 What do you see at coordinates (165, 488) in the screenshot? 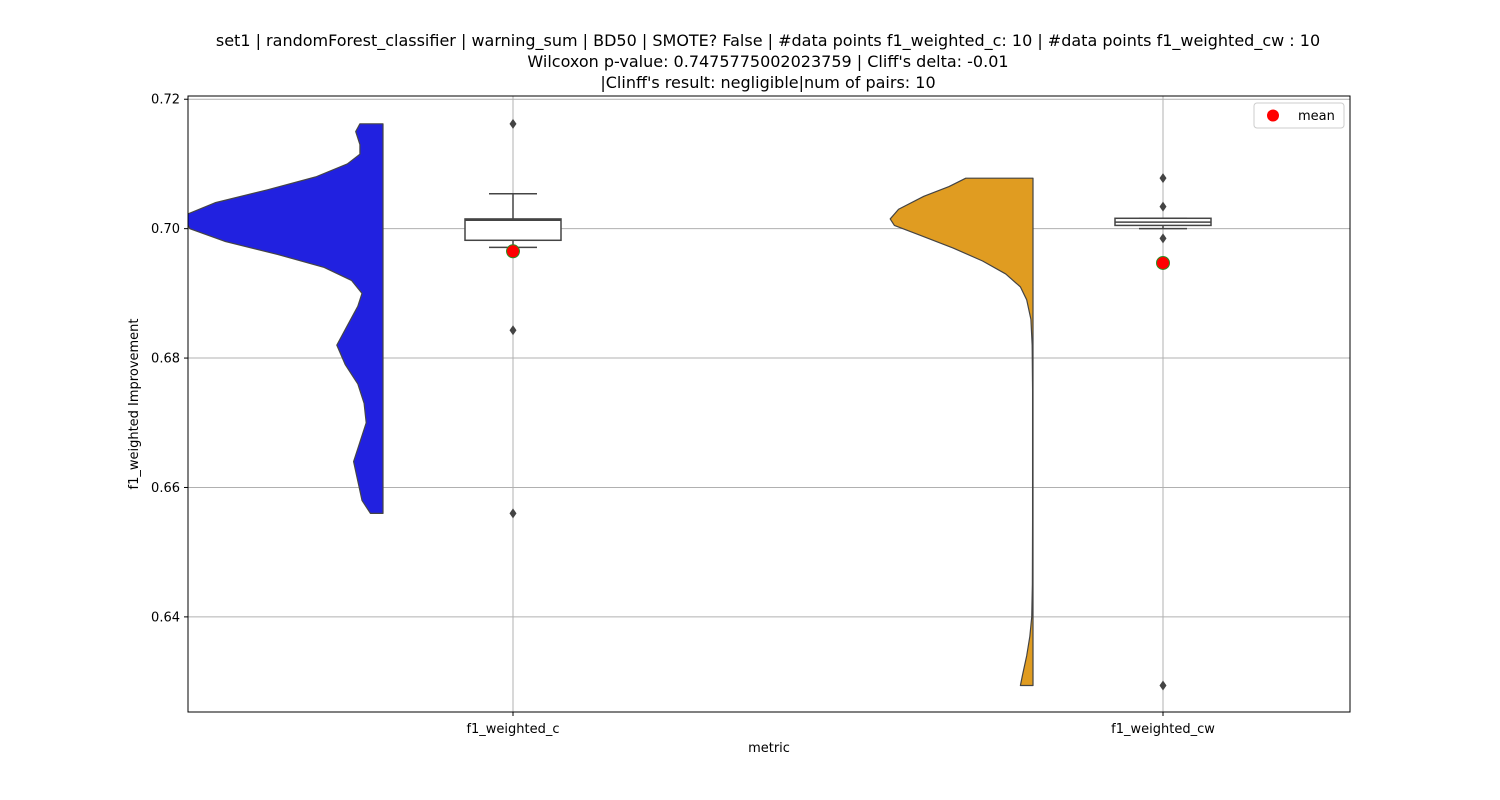
I see `y-tick-label: 0.66` at bounding box center [165, 488].